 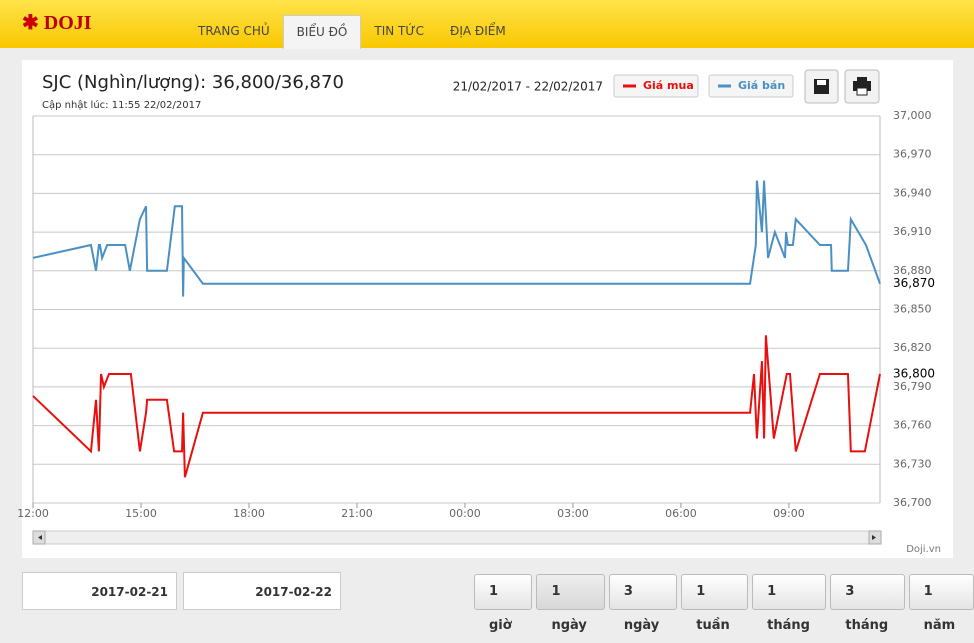 I want to click on y-tick-label: 37,000, so click(x=912, y=115).